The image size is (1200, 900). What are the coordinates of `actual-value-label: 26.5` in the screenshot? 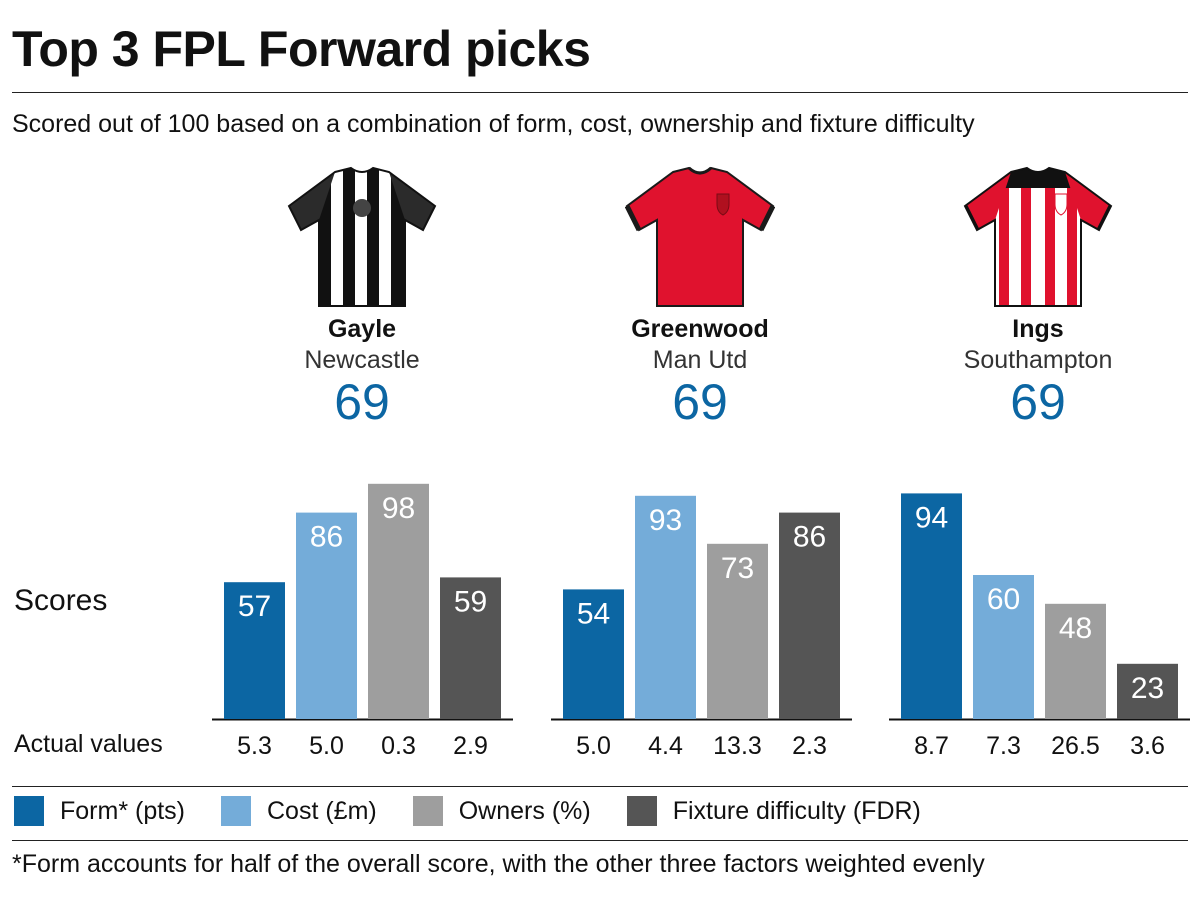 It's located at (1075, 746).